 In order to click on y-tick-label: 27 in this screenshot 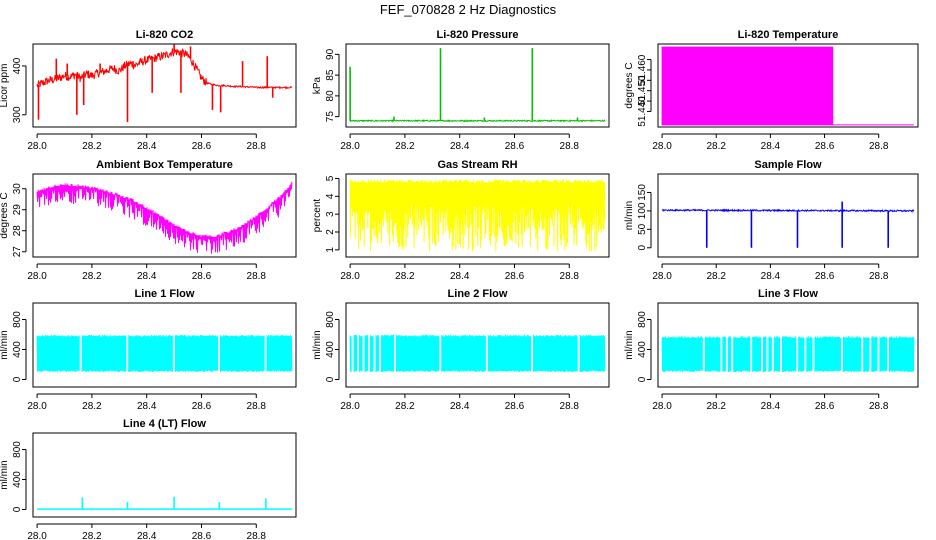, I will do `click(17, 252)`.